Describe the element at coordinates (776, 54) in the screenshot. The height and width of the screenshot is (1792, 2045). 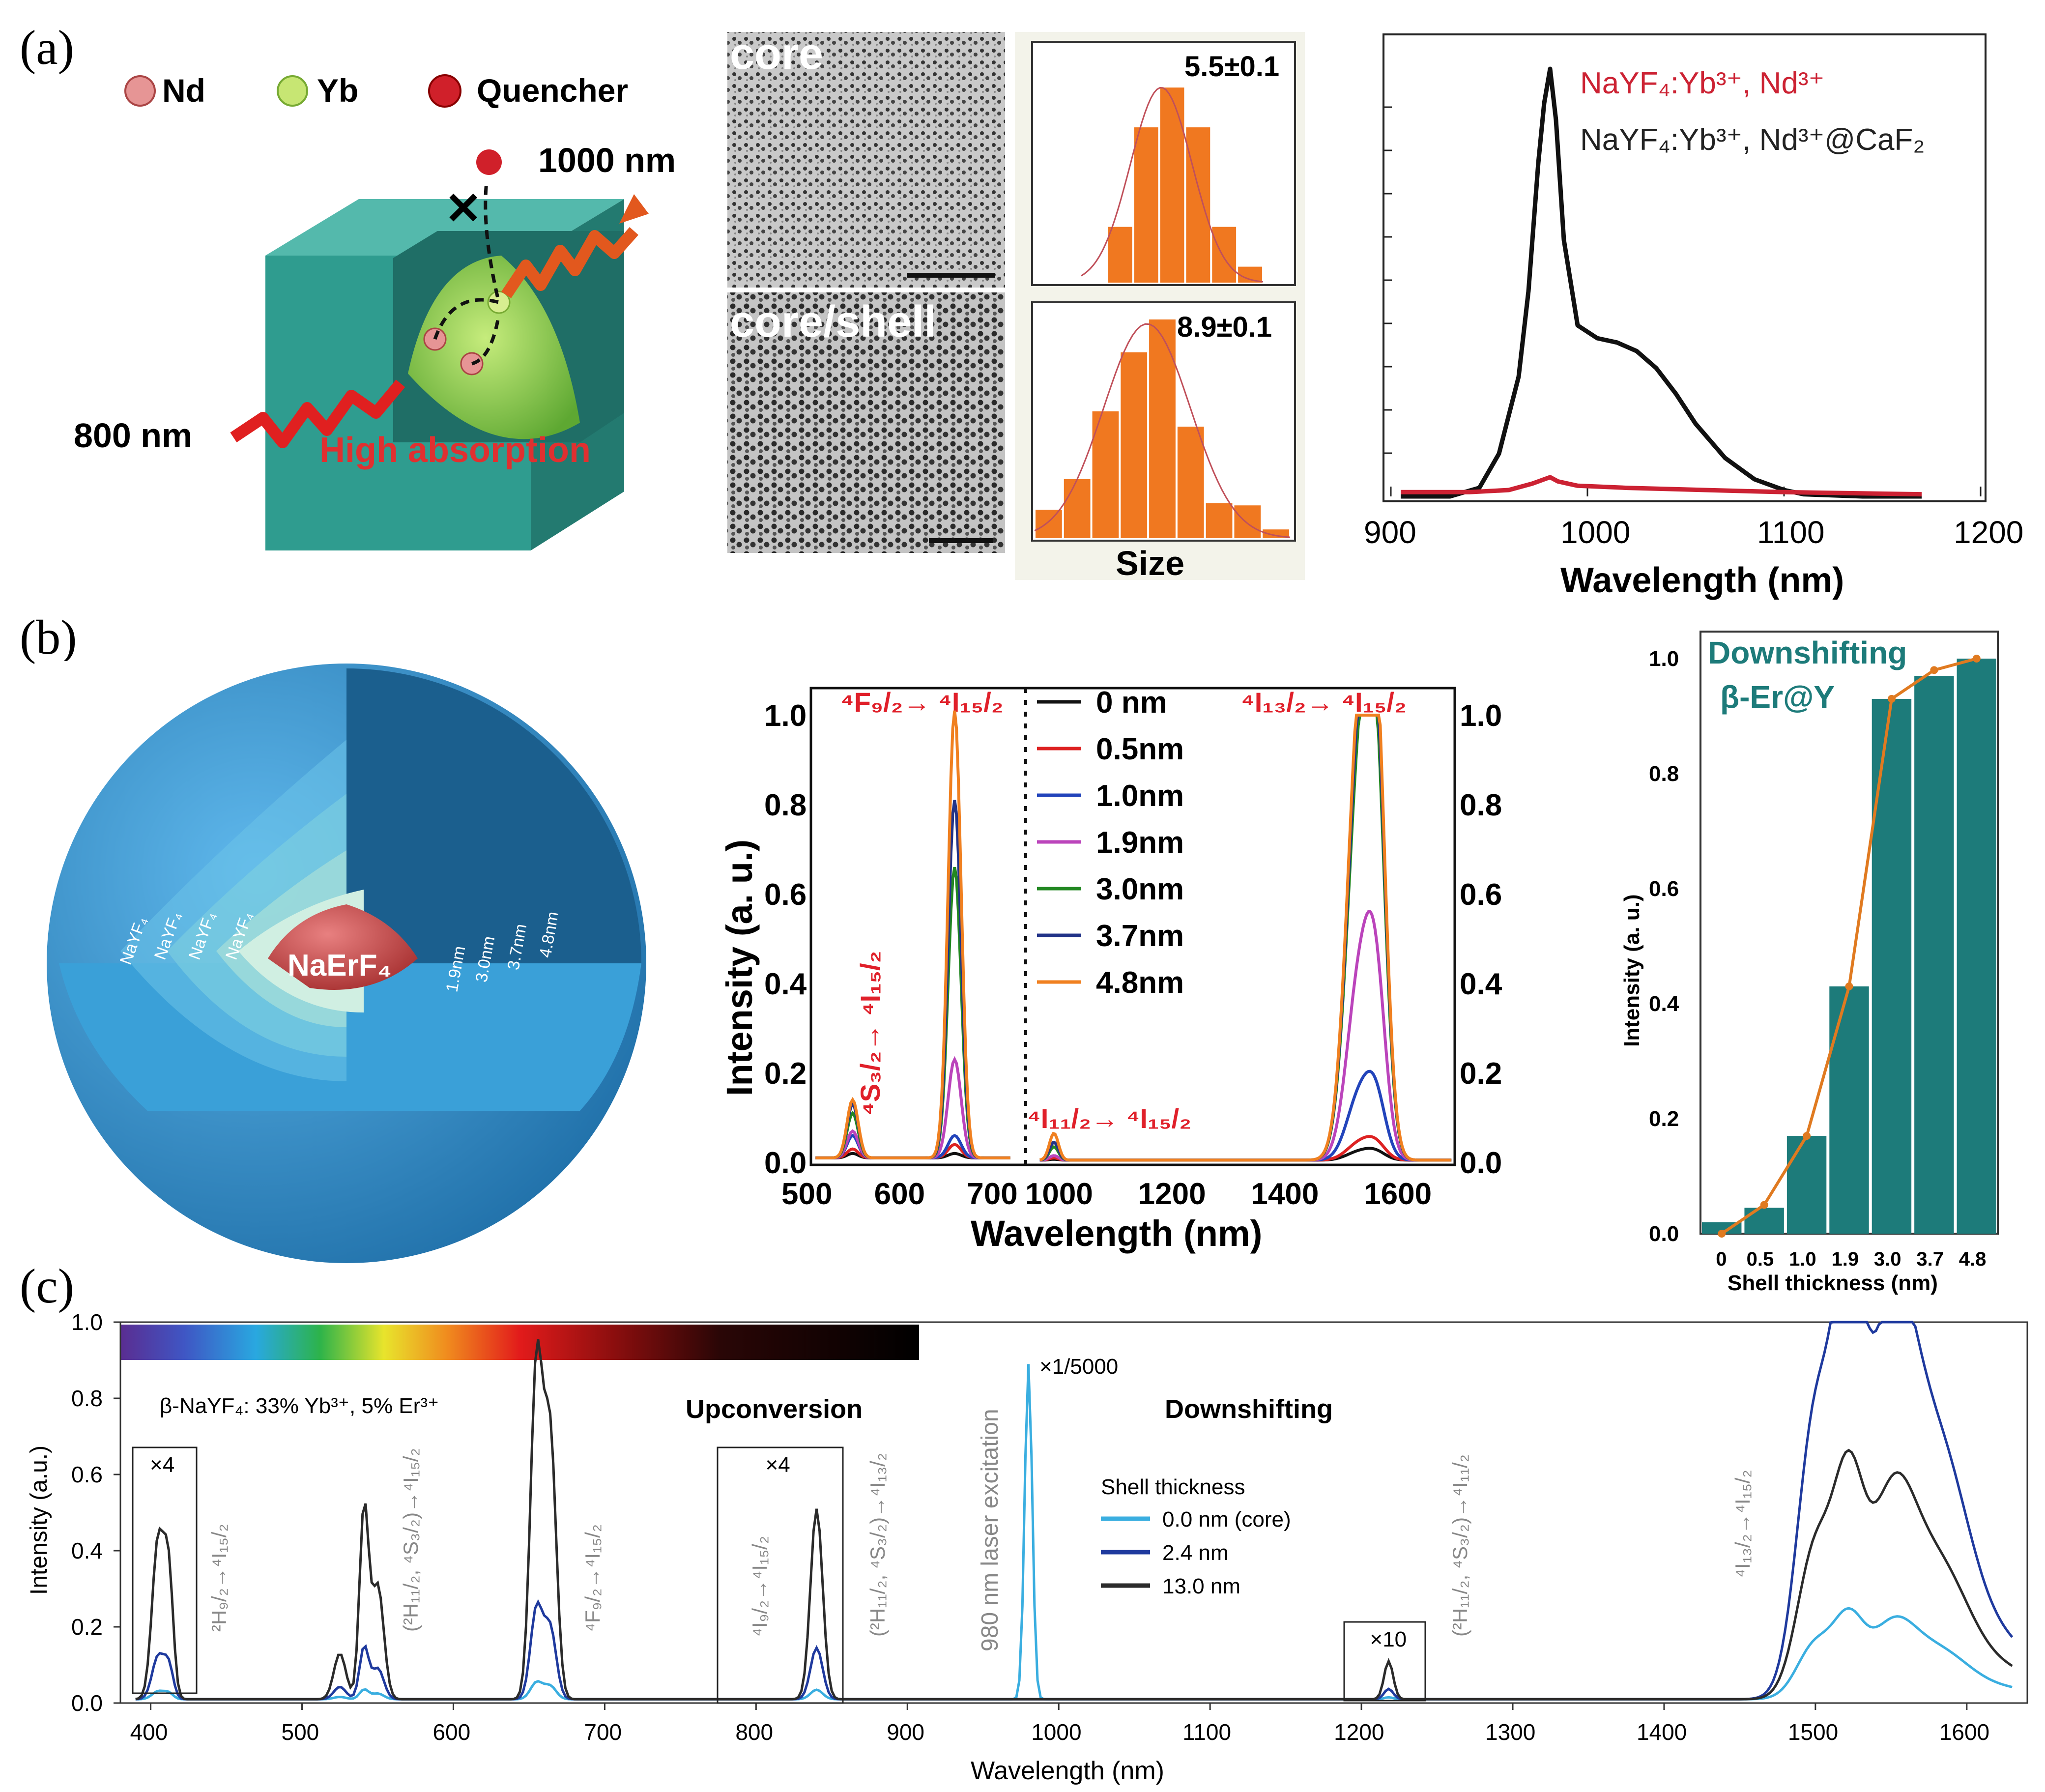
I see `tem-label-core: core` at that location.